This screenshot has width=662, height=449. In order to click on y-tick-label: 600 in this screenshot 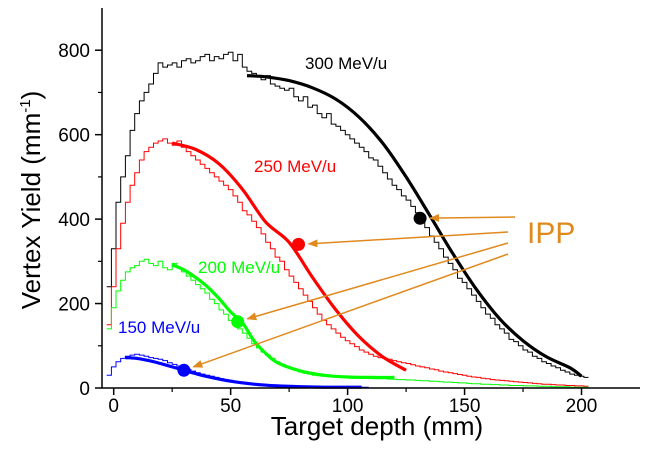, I will do `click(74, 136)`.